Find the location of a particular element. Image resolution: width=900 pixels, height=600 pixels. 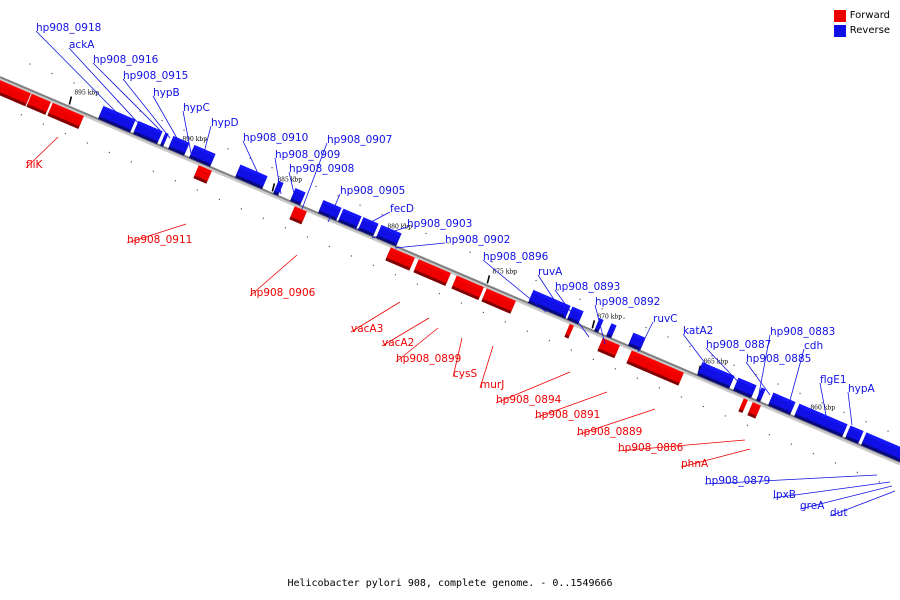

gene-label-hp908-0918: hp908_0918 is located at coordinates (68, 28).